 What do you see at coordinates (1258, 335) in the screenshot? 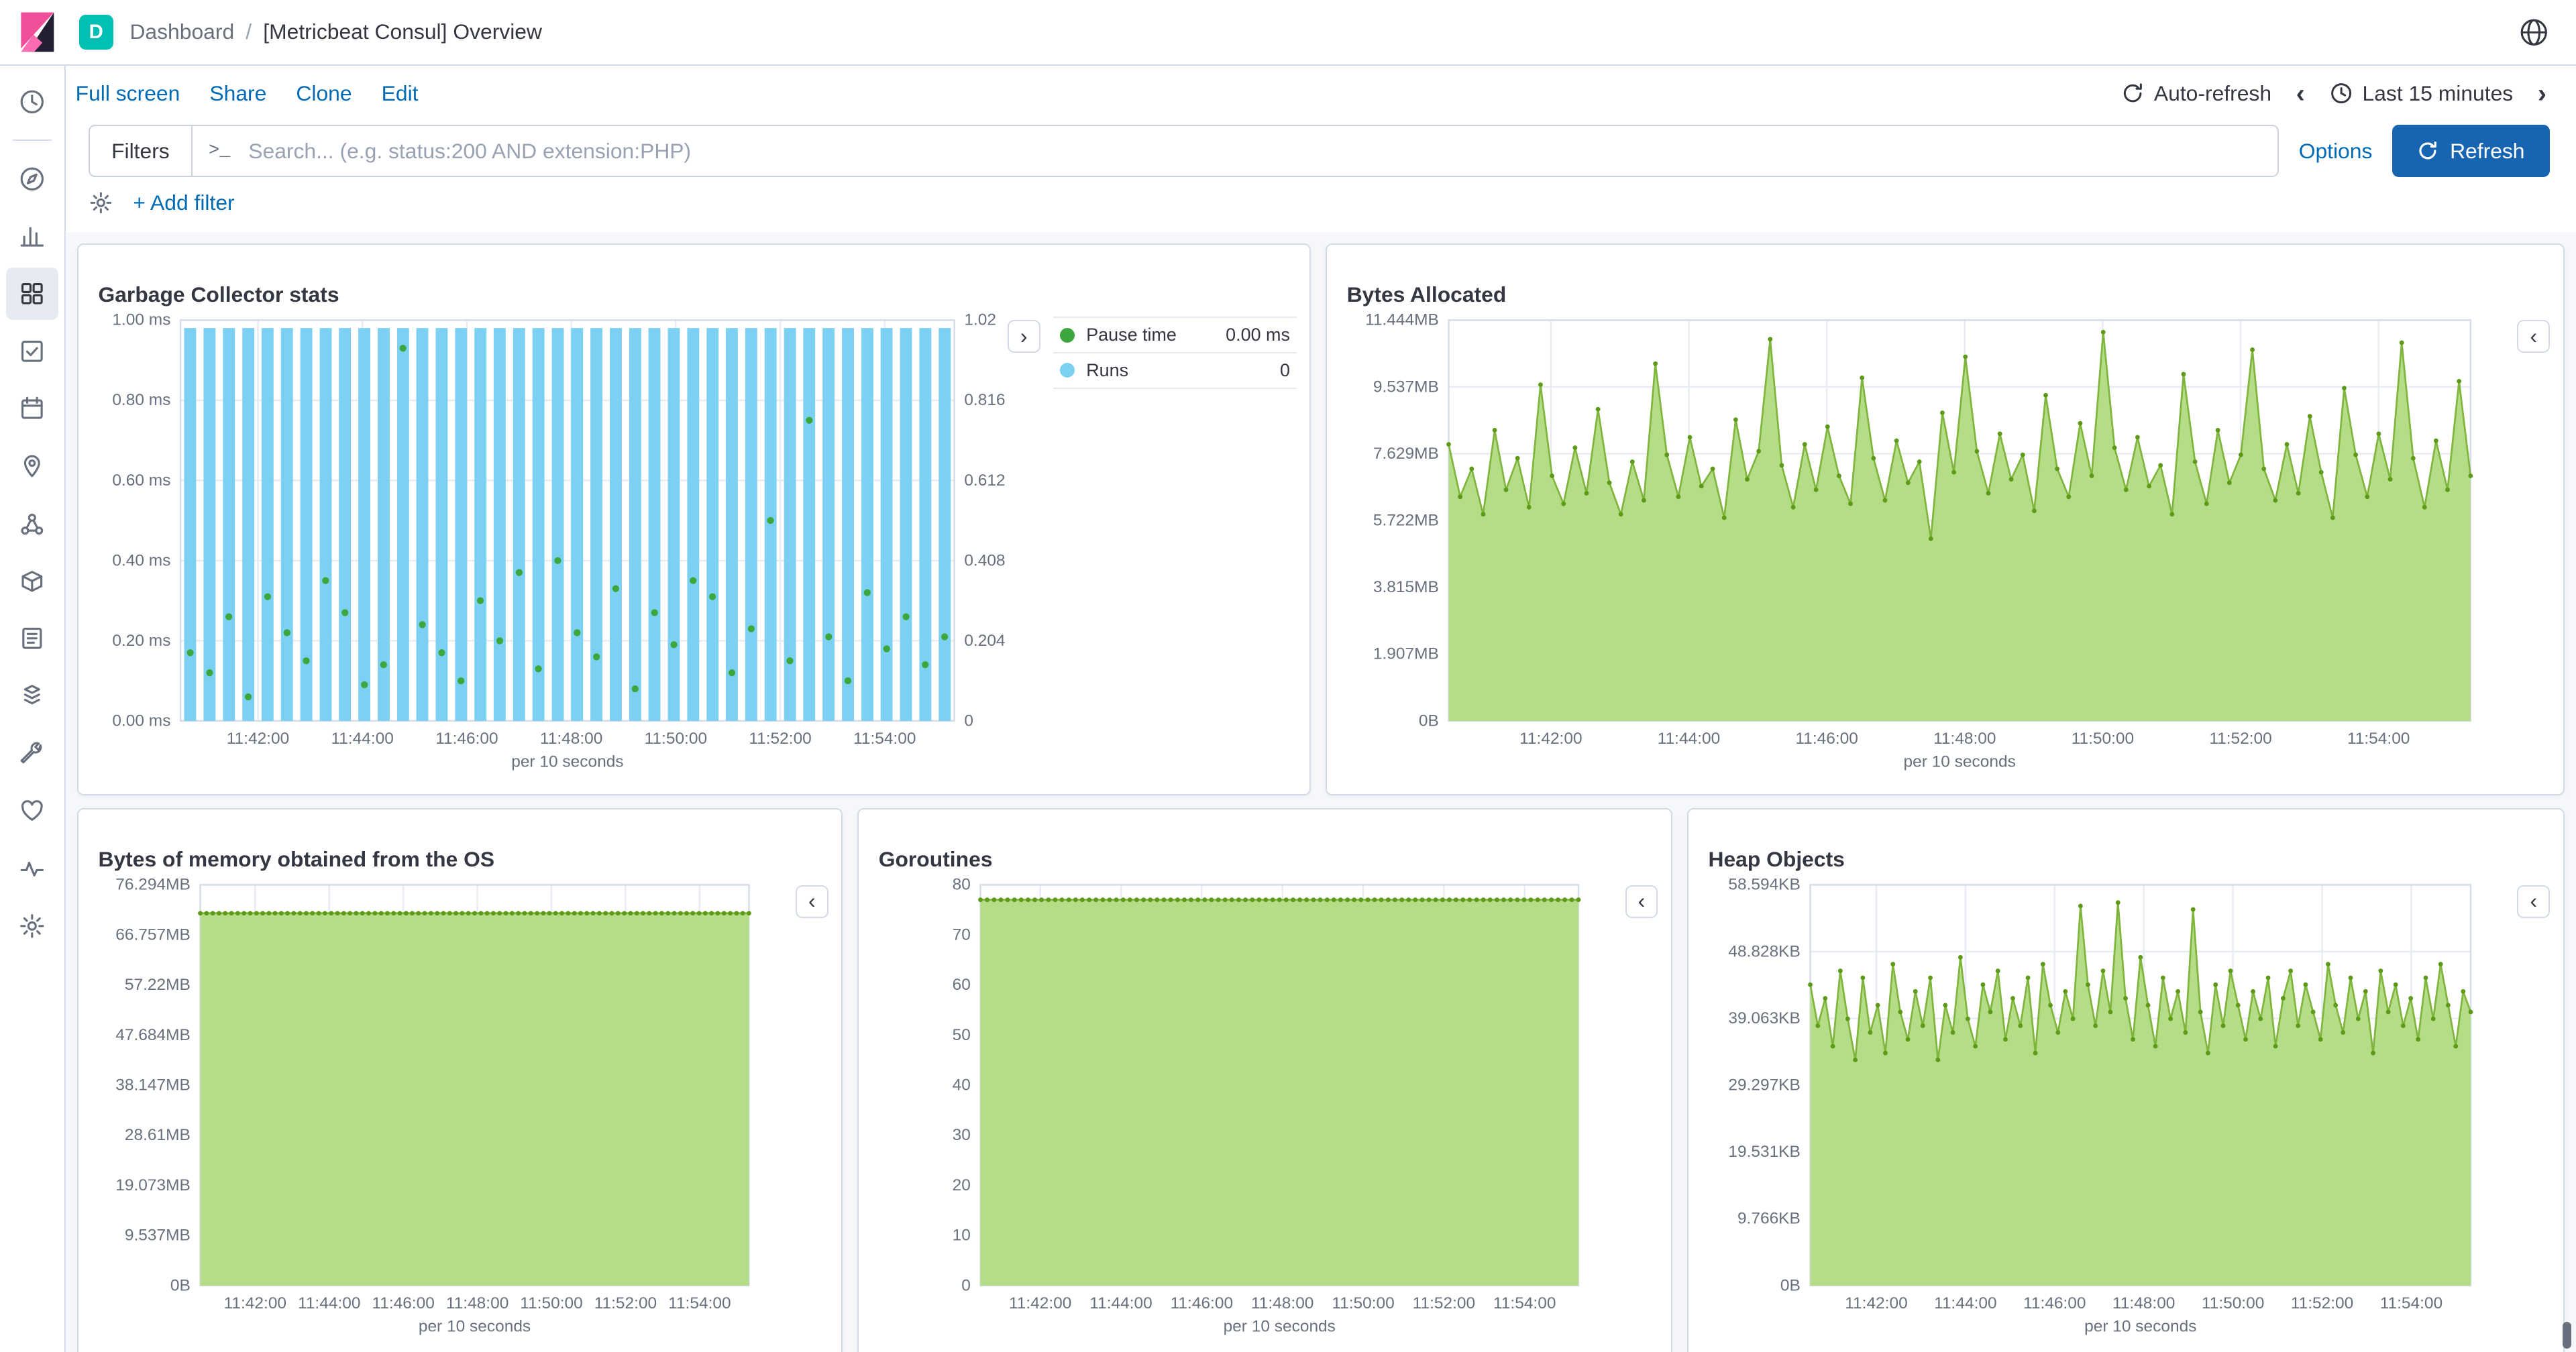
I see `legend-value: 0.00 ms` at bounding box center [1258, 335].